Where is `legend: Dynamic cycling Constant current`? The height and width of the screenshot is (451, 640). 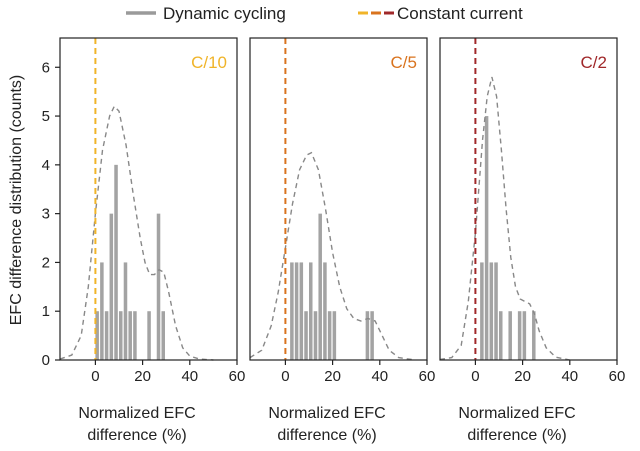 legend: Dynamic cycling Constant current is located at coordinates (324, 13).